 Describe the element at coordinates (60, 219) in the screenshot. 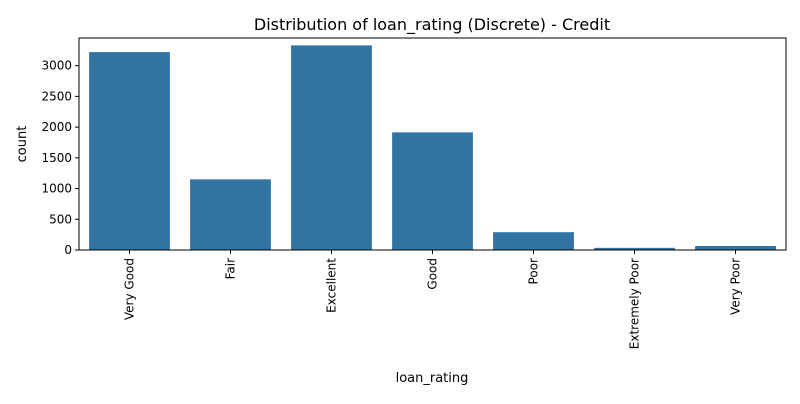

I see `y-tick-label: 500` at that location.